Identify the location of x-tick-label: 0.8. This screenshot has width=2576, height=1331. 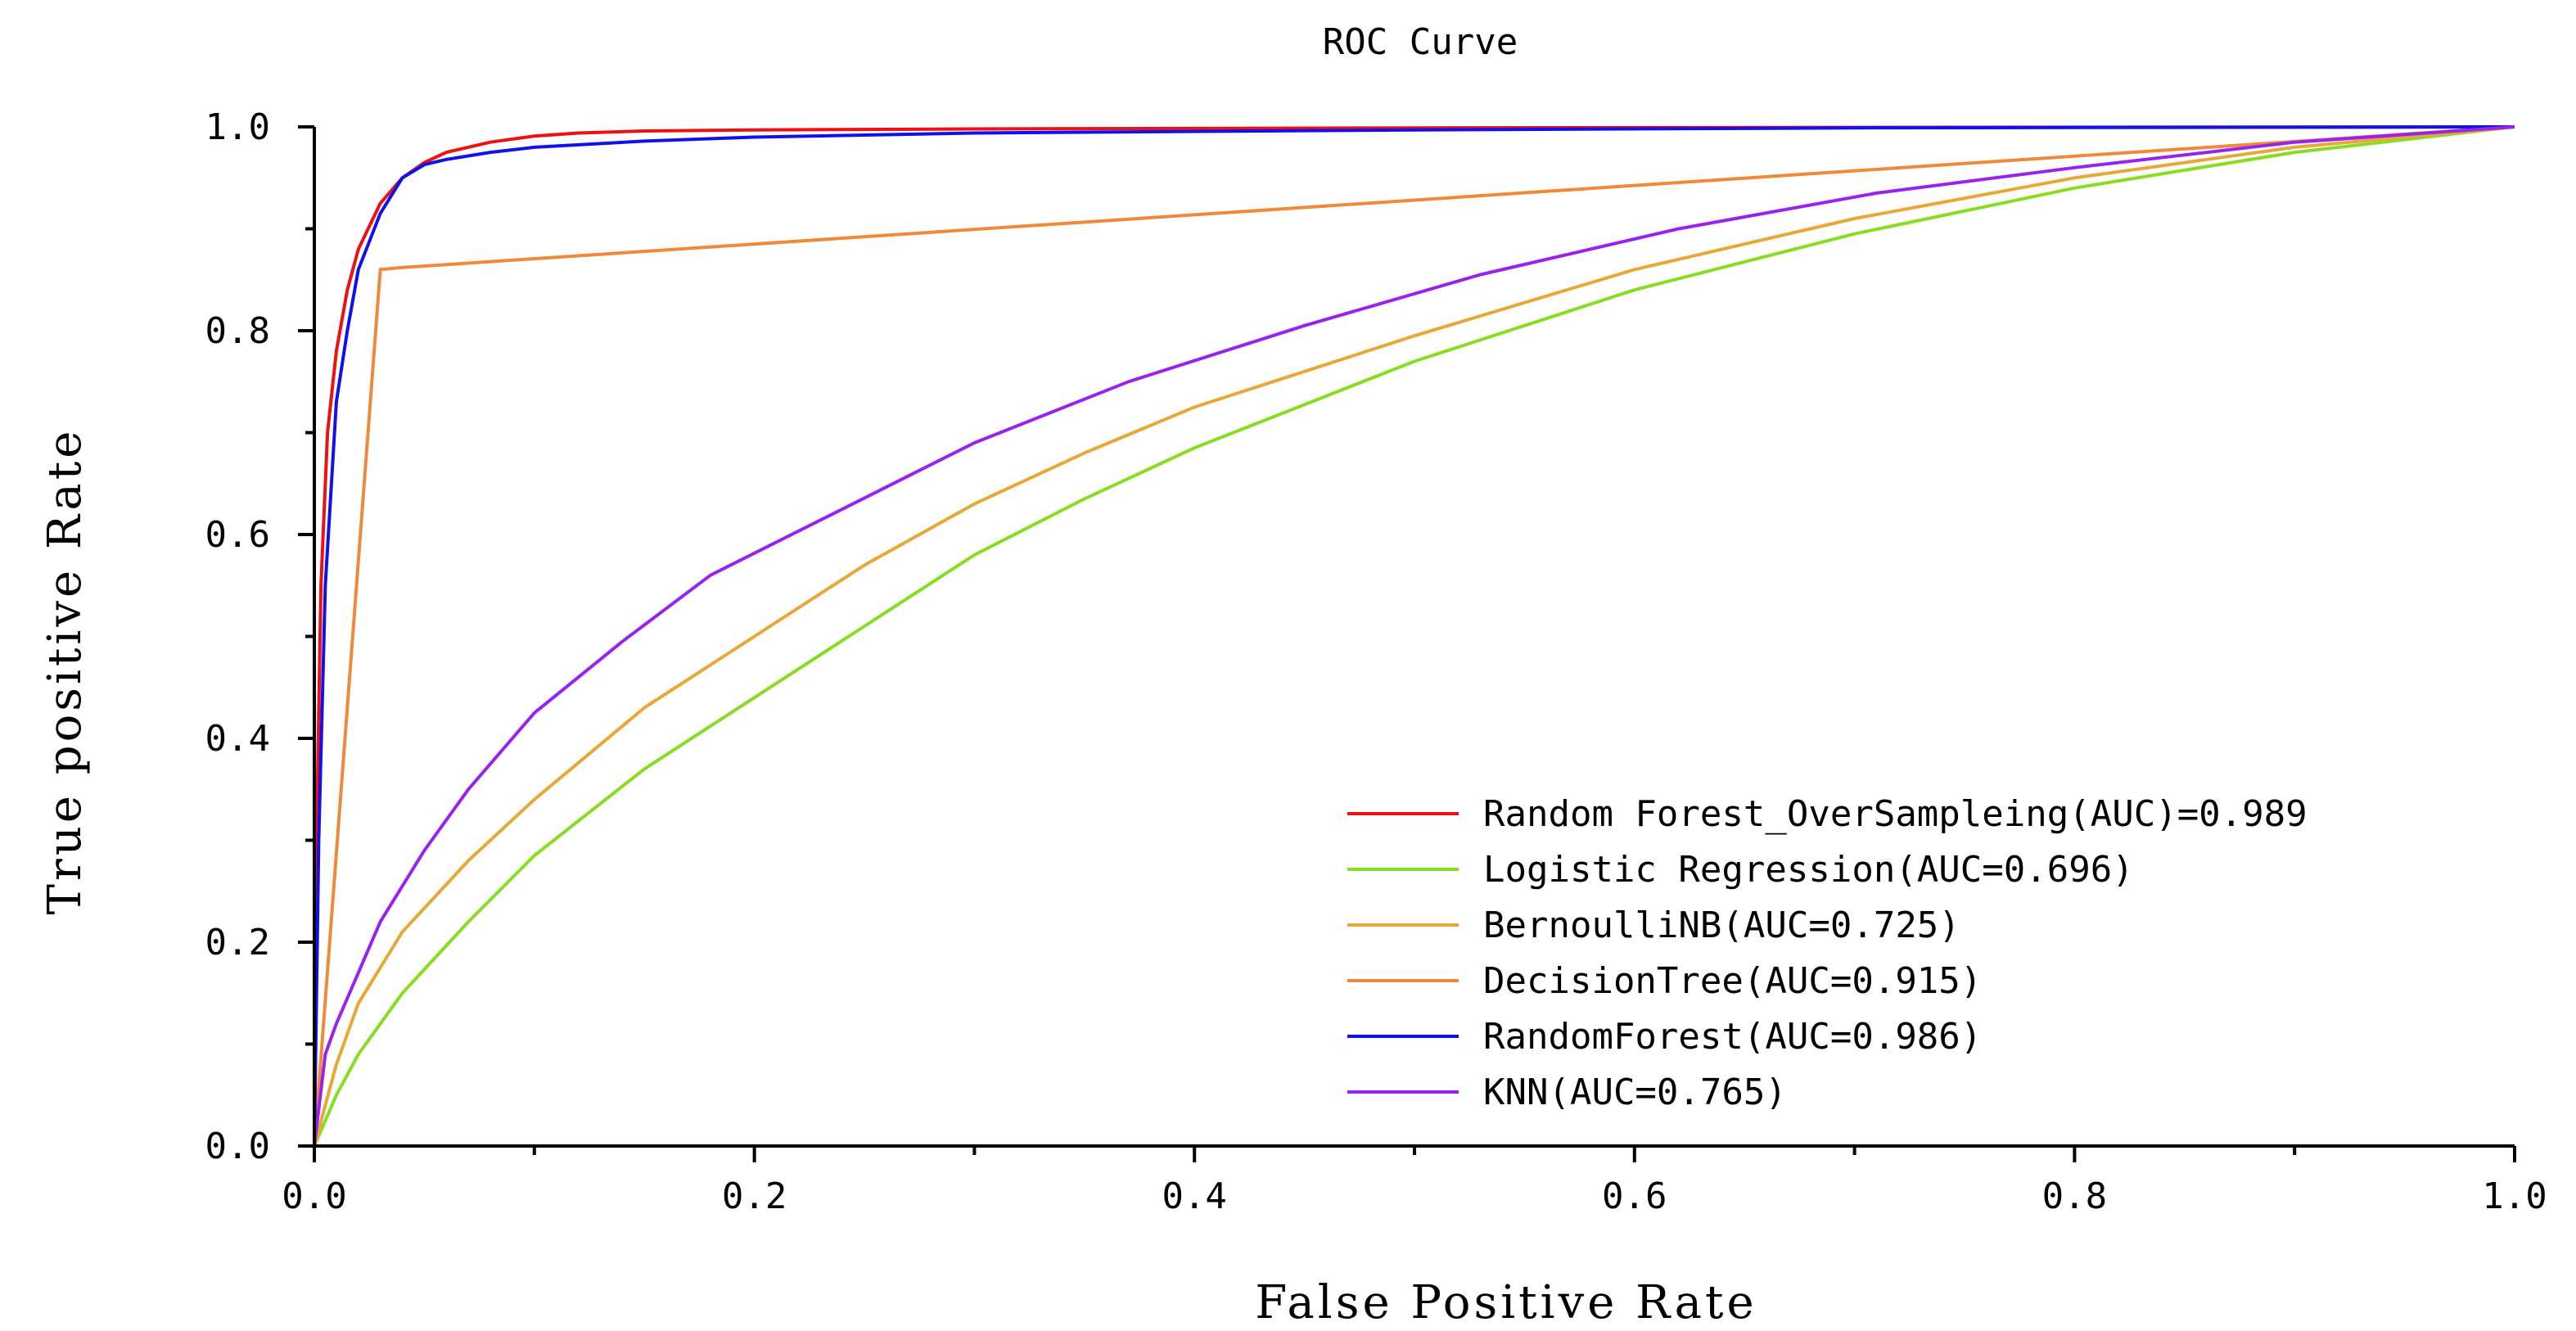
(2074, 1196).